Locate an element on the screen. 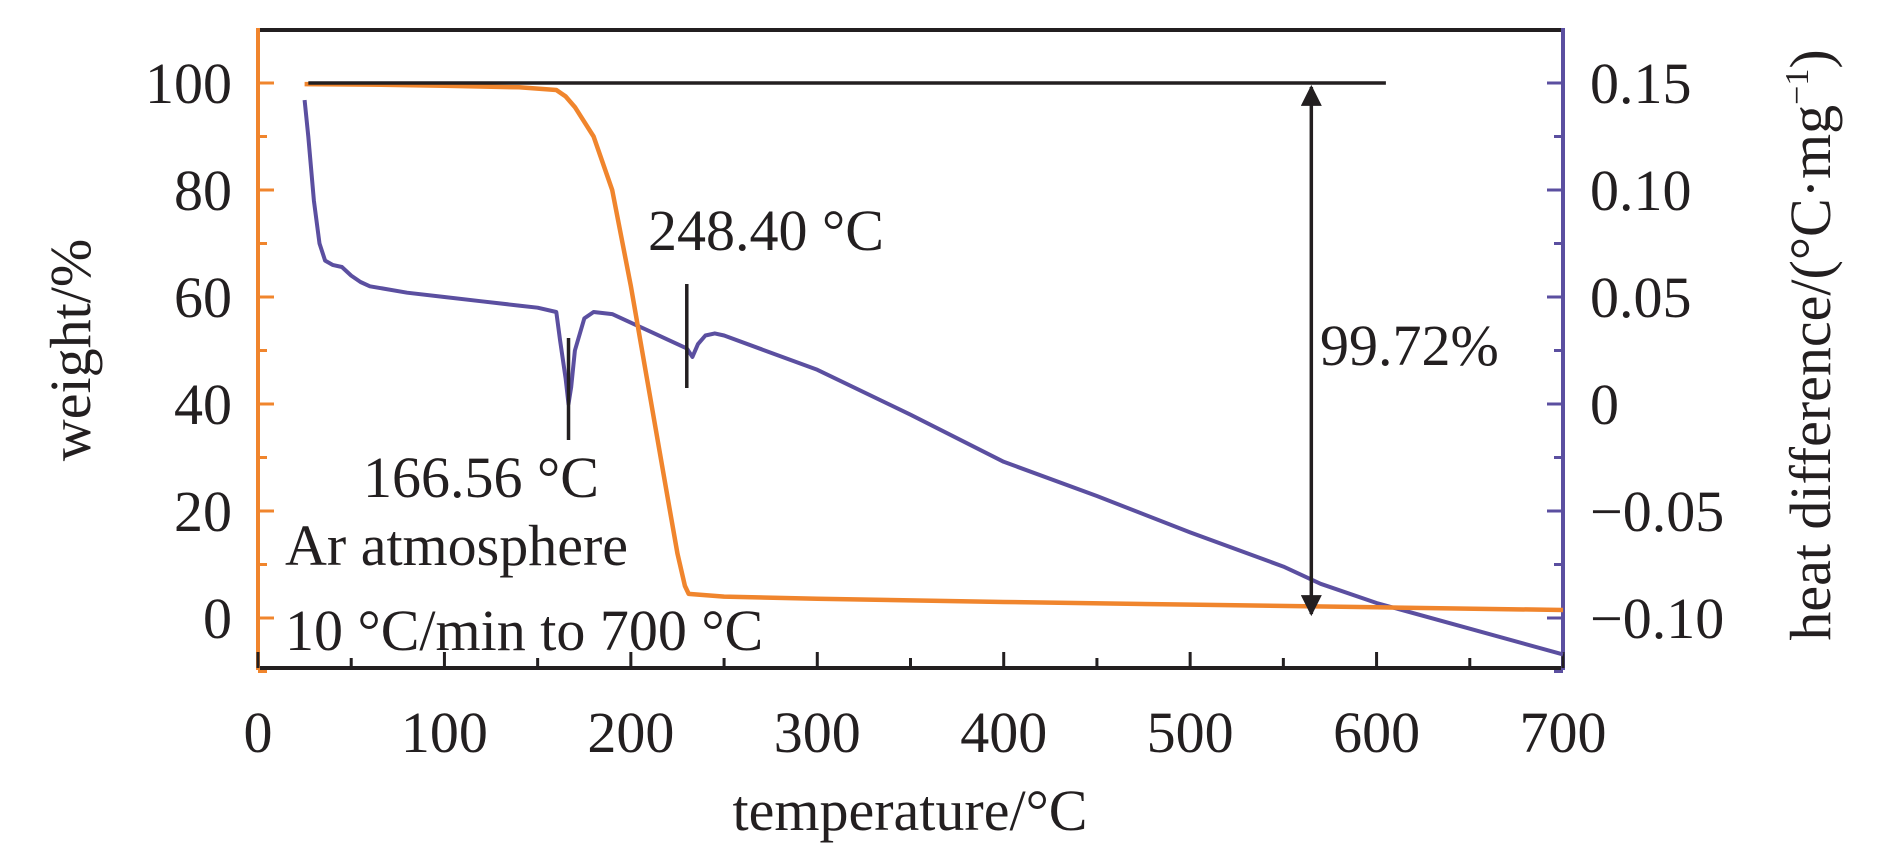 The height and width of the screenshot is (848, 1890). peak-1-label: 166.56 °C is located at coordinates (481, 477).